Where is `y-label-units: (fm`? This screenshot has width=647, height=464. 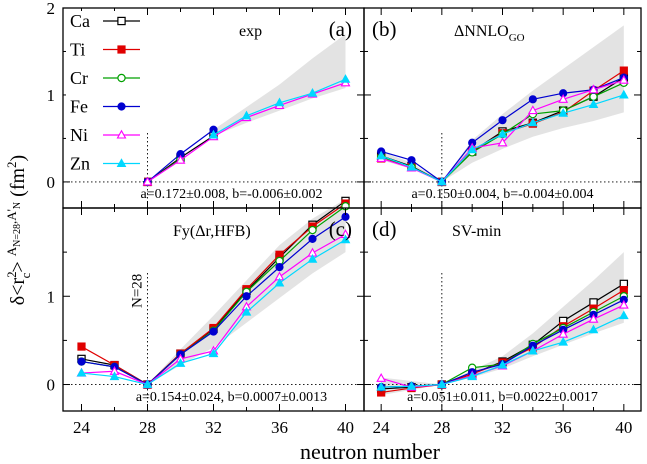 y-label-units: (fm is located at coordinates (18, 185).